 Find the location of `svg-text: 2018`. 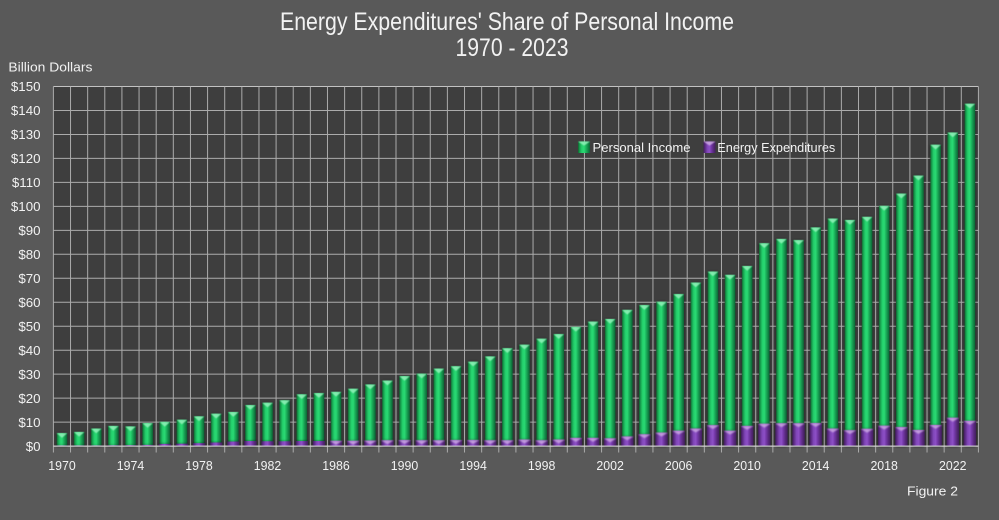

svg-text: 2018 is located at coordinates (884, 465).